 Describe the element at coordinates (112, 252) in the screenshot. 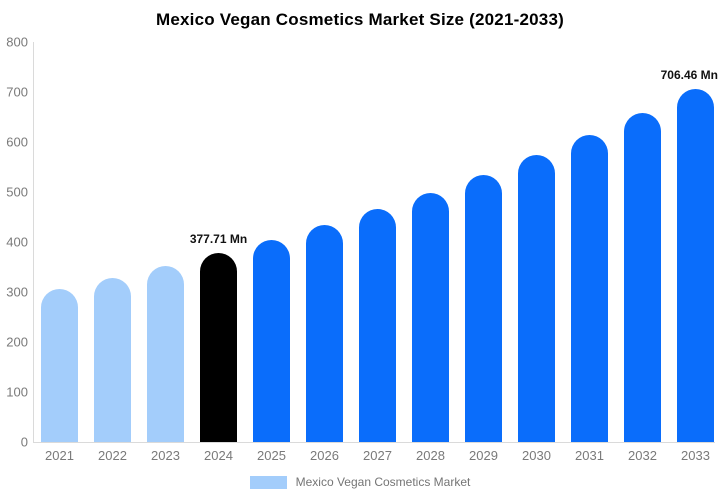

I see `bar-column-2022: 2022` at that location.